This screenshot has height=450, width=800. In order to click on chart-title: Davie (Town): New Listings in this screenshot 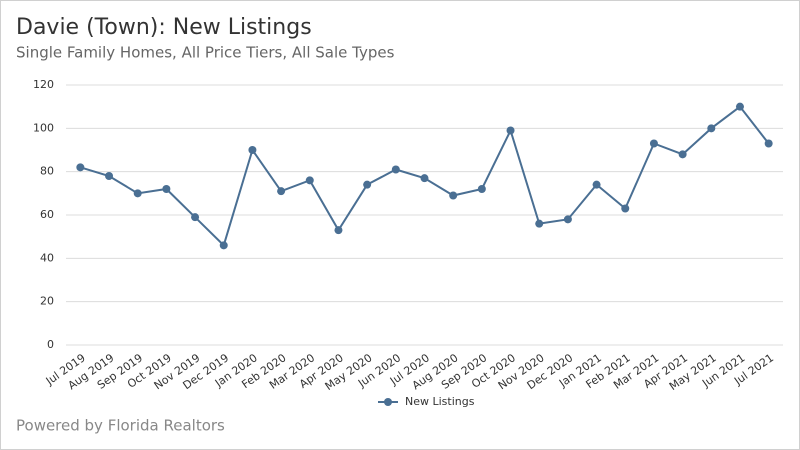, I will do `click(164, 27)`.